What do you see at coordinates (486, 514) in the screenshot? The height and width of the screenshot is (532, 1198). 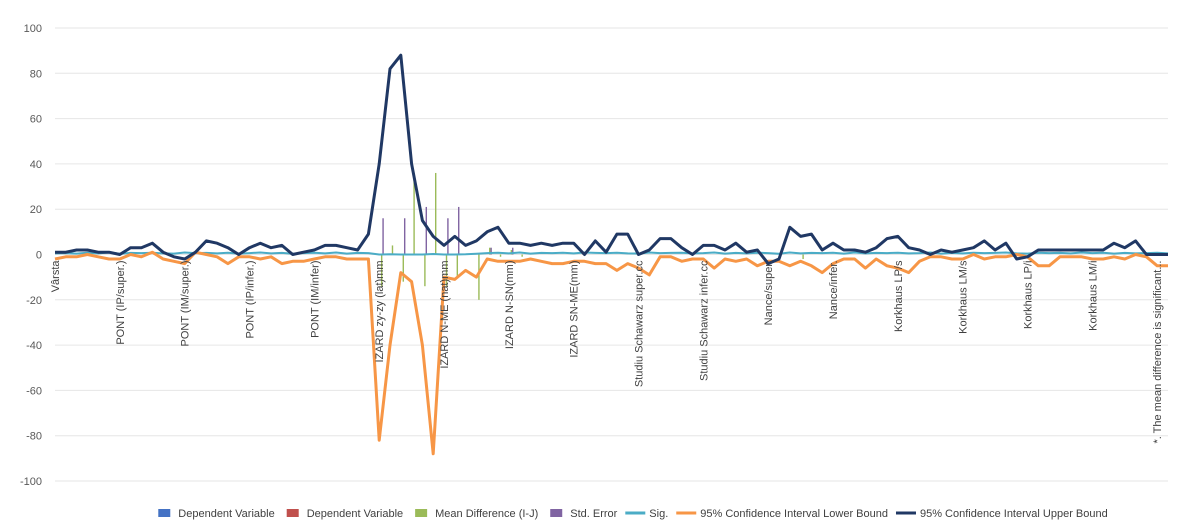 I see `legend-label: Mean Difference (I-J)` at bounding box center [486, 514].